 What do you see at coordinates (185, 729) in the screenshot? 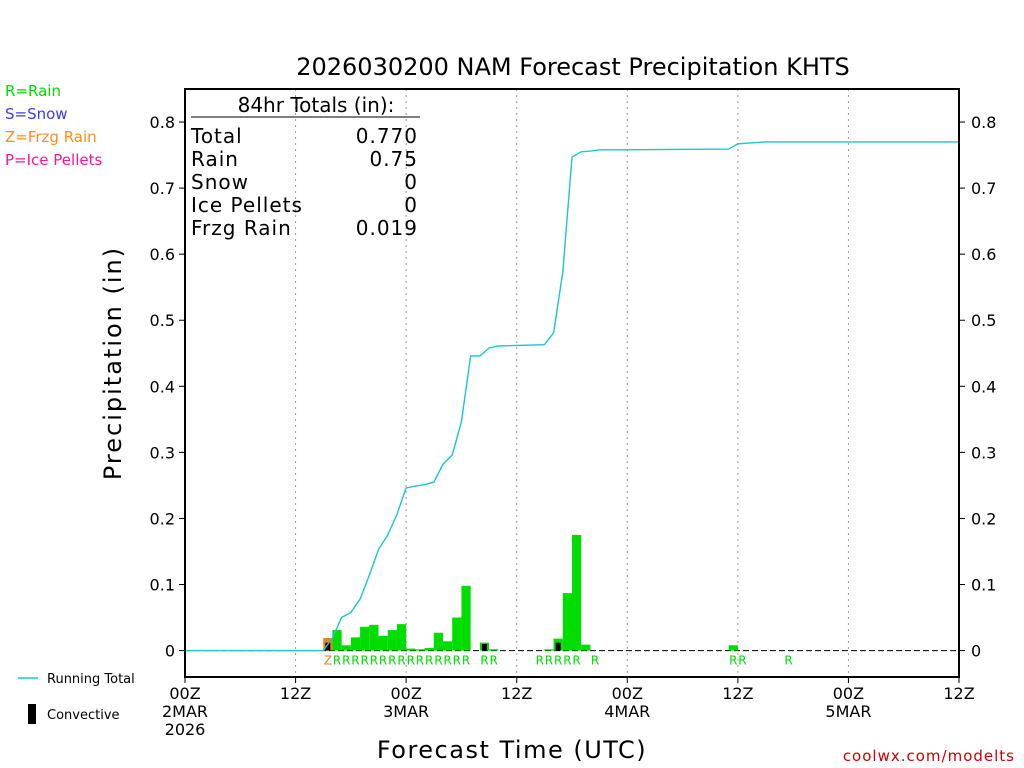
I see `x-tick-label: 2026` at bounding box center [185, 729].